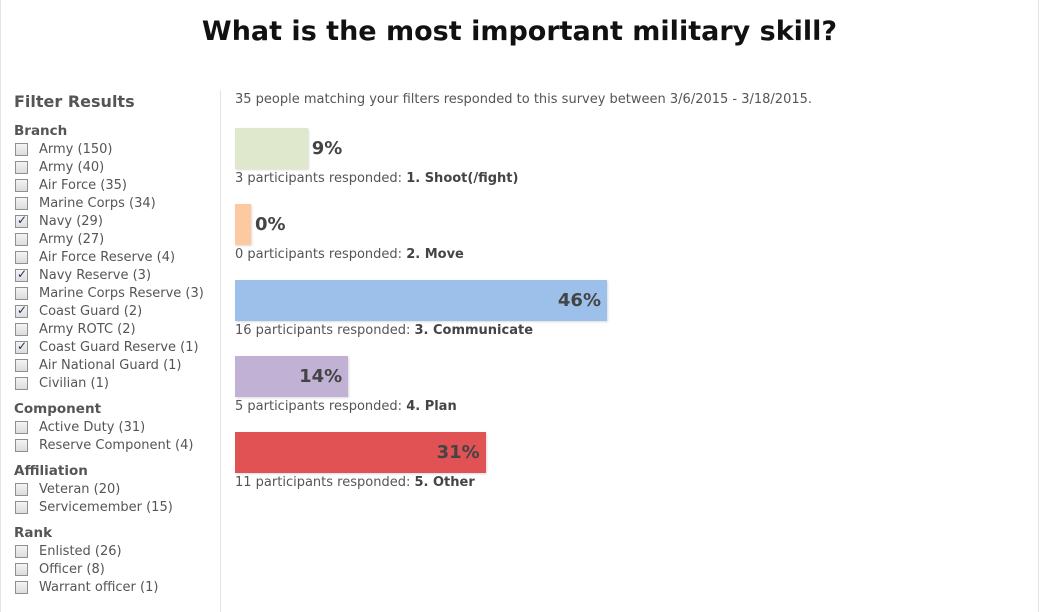 The width and height of the screenshot is (1039, 612). I want to click on filter-option: Coast Guard Reserve (1), so click(116, 347).